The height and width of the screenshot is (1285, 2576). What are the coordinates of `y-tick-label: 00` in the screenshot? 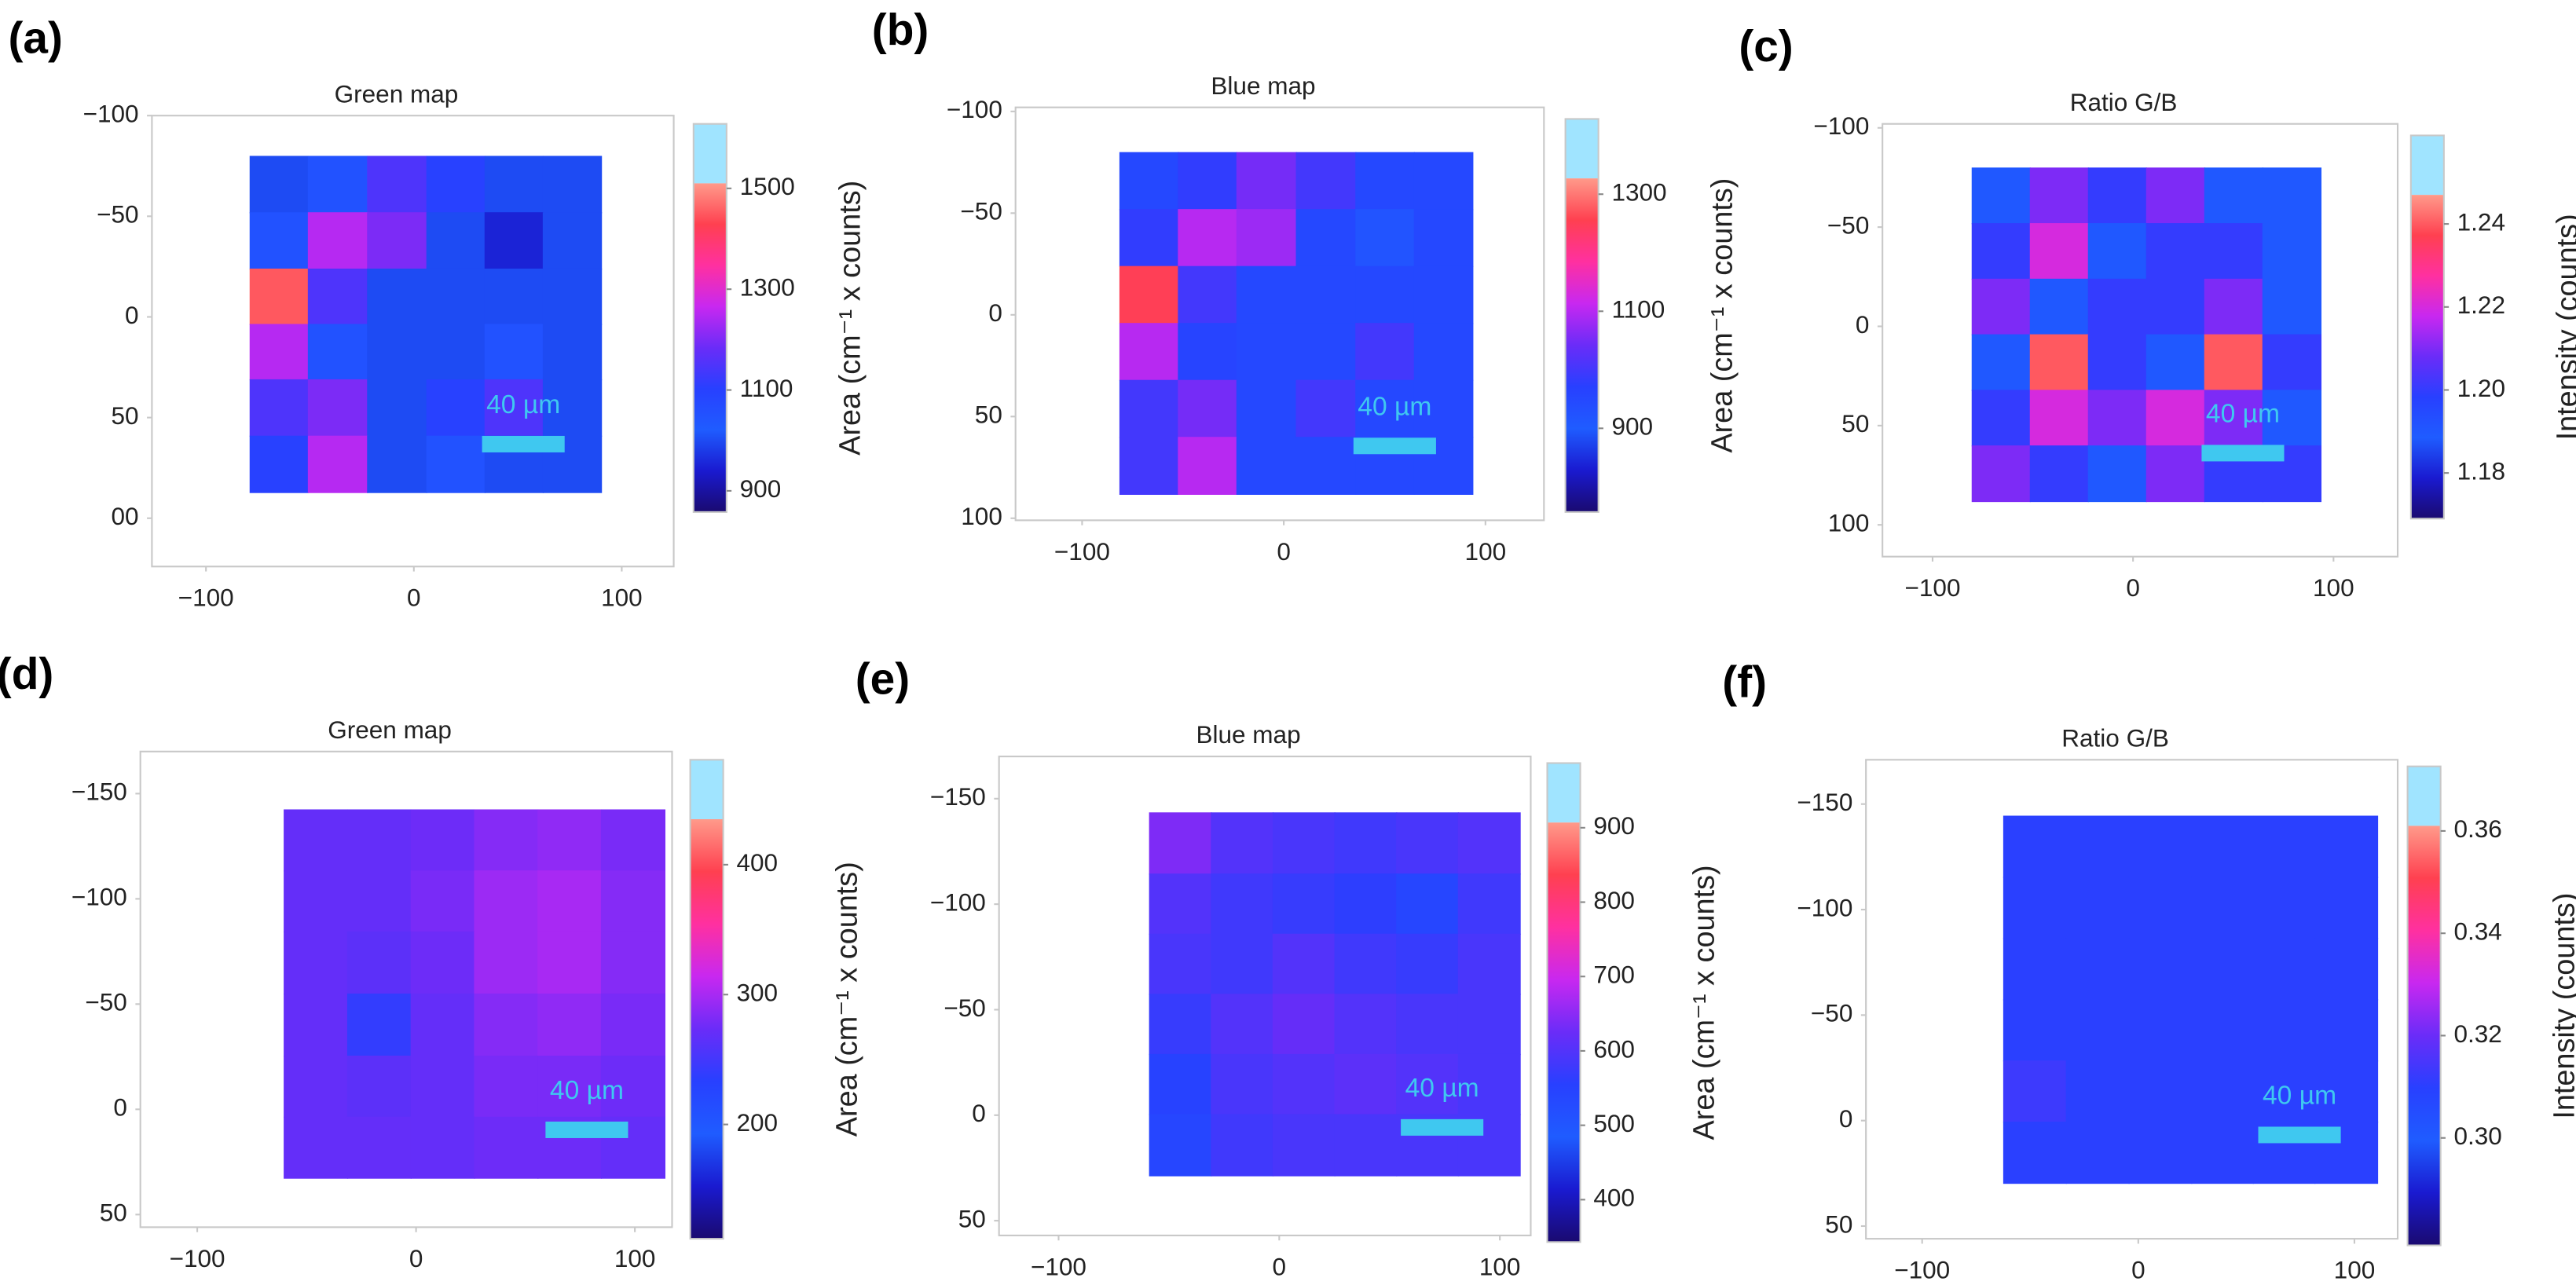 It's located at (125, 516).